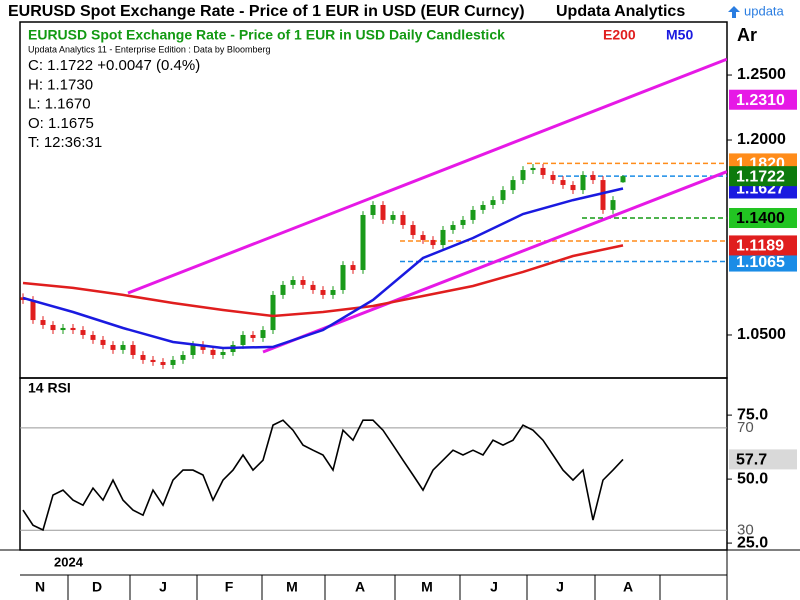 Image resolution: width=800 pixels, height=600 pixels. I want to click on info-line: O: 1.1675, so click(61, 123).